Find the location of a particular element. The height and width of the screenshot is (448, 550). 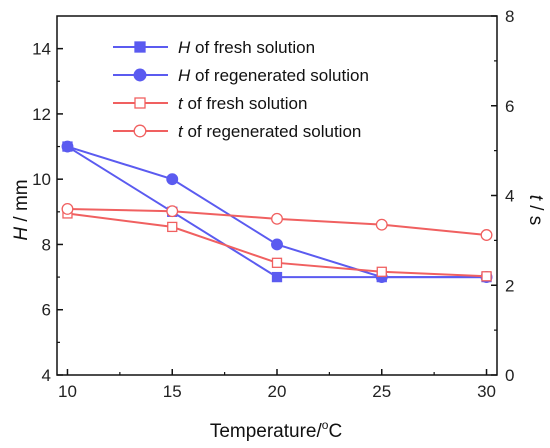

legend-item: t of fresh solution is located at coordinates (210, 103).